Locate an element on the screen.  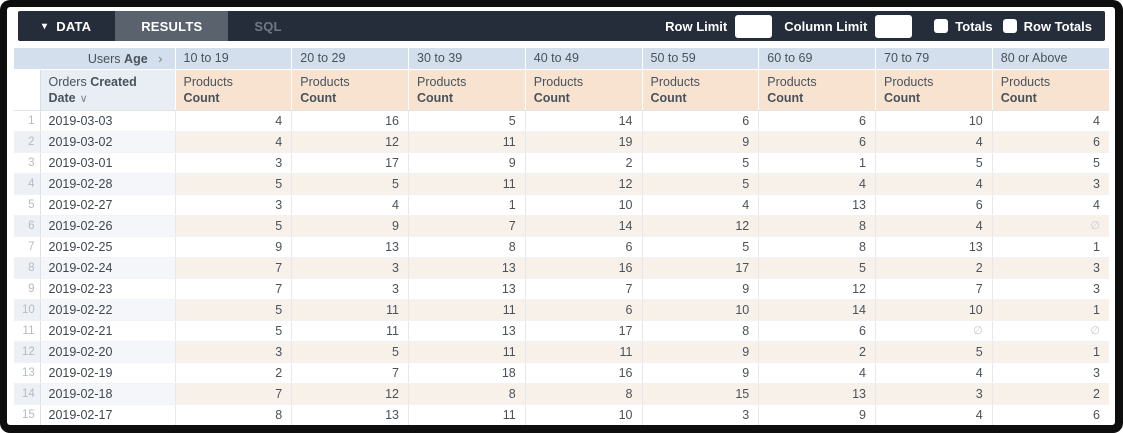
pivot-value-header: 40 to 49 is located at coordinates (583, 59).